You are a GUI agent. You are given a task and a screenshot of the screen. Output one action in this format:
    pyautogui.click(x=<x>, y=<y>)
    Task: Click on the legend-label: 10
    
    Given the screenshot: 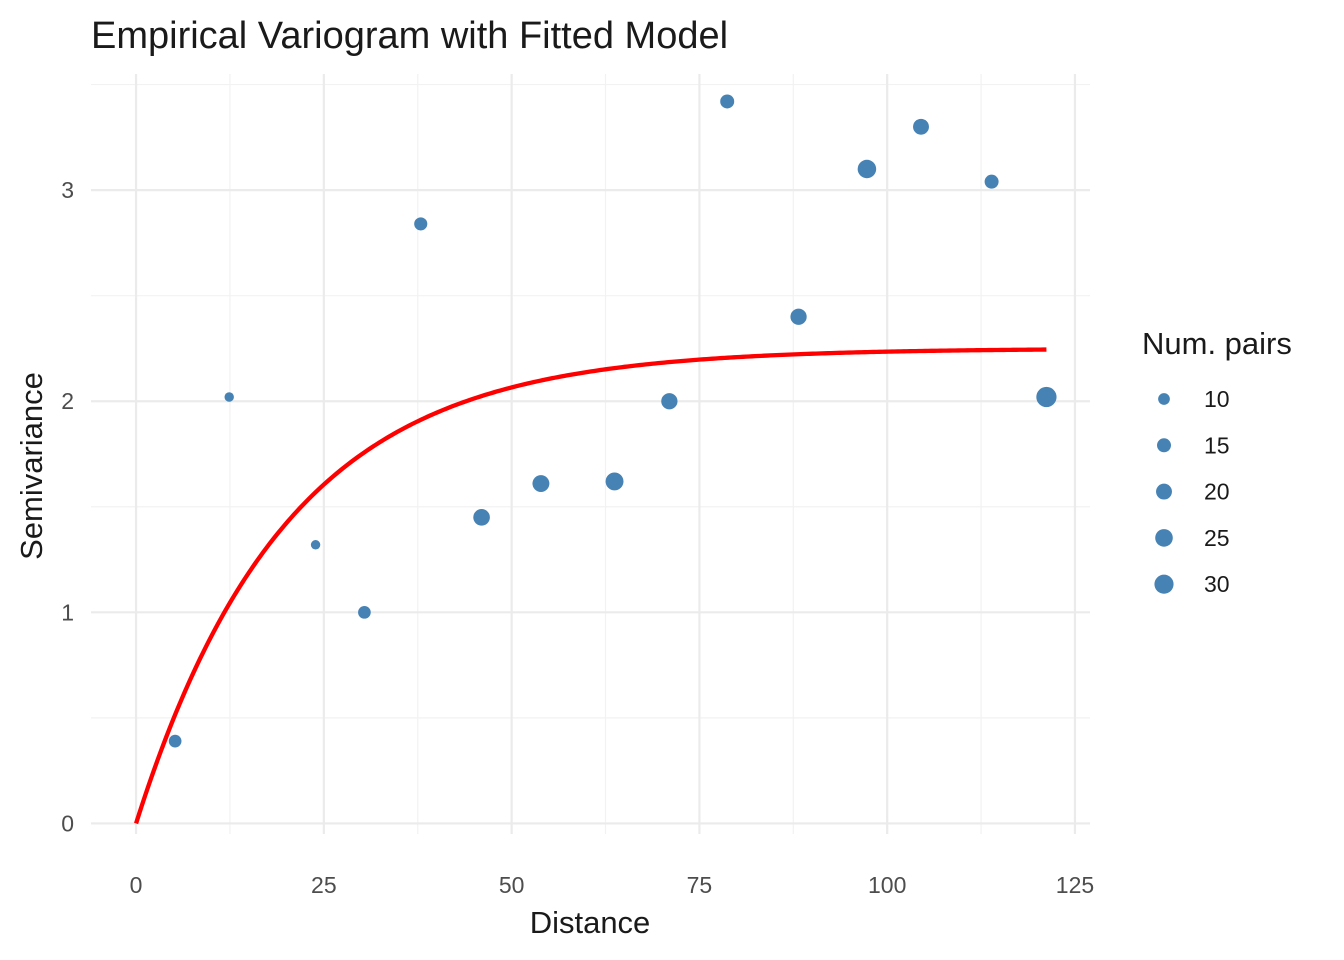 What is the action you would take?
    pyautogui.click(x=1217, y=399)
    